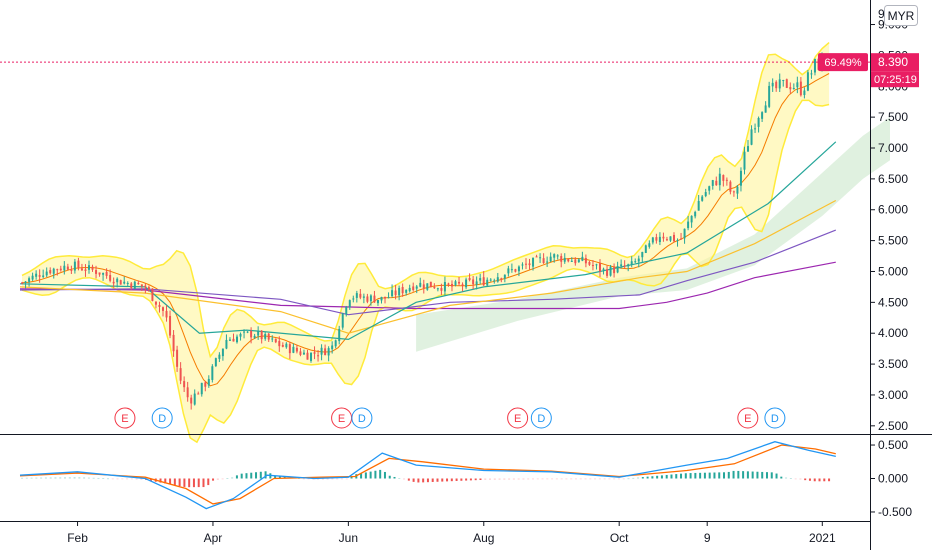 This screenshot has height=550, width=932. Describe the element at coordinates (901, 15) in the screenshot. I see `currency-badge: MYR` at that location.